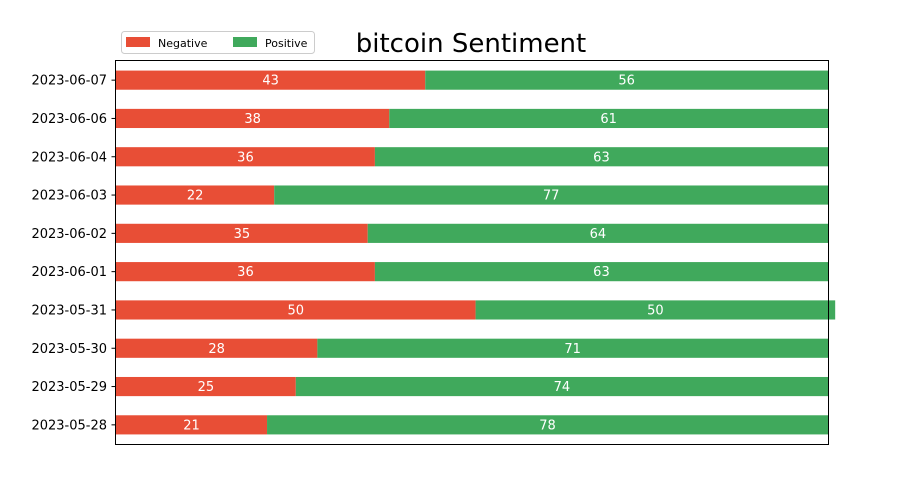  What do you see at coordinates (69, 234) in the screenshot?
I see `y-tick-label-2023-06-02: 2023-06-02` at bounding box center [69, 234].